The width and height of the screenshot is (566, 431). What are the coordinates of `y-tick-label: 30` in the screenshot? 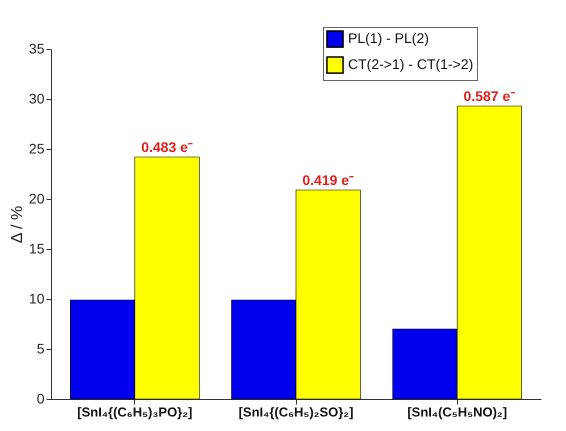 It's located at (36, 98).